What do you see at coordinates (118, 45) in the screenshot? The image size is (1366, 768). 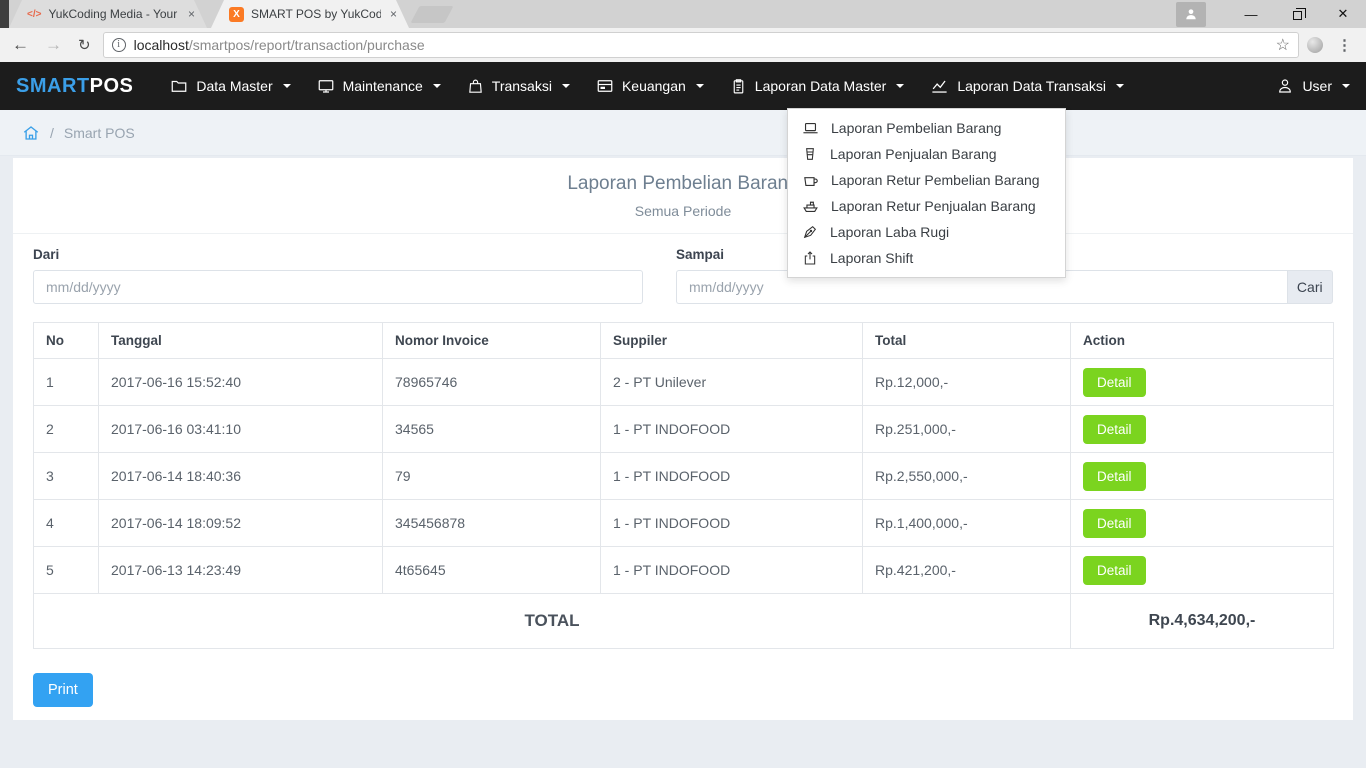 I see `page-info-icon: i` at bounding box center [118, 45].